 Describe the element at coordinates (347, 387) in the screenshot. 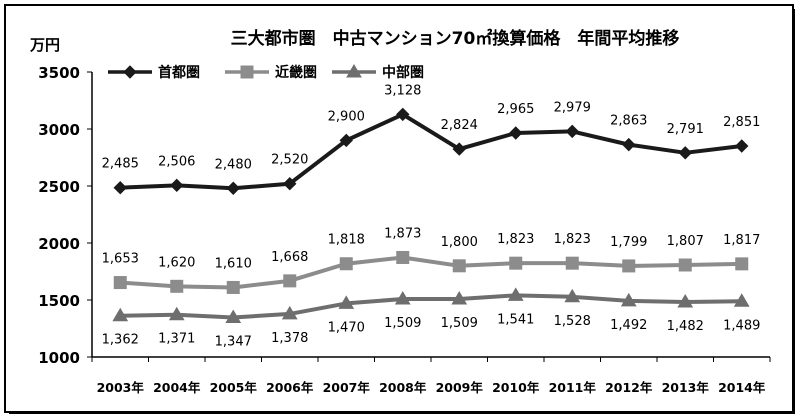

I see `x-tick-label: 2007年` at that location.